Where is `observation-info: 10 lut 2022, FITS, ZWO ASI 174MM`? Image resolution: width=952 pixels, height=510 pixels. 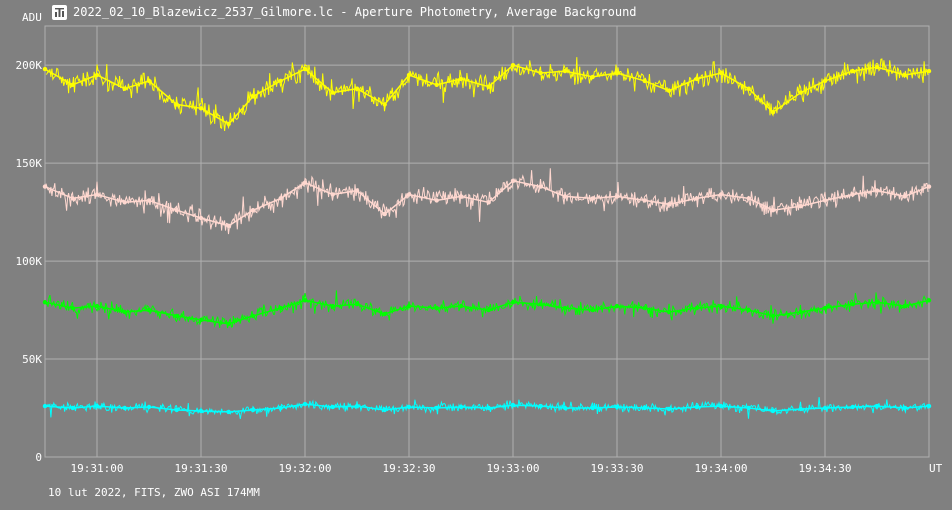
observation-info: 10 lut 2022, FITS, ZWO ASI 174MM is located at coordinates (154, 492).